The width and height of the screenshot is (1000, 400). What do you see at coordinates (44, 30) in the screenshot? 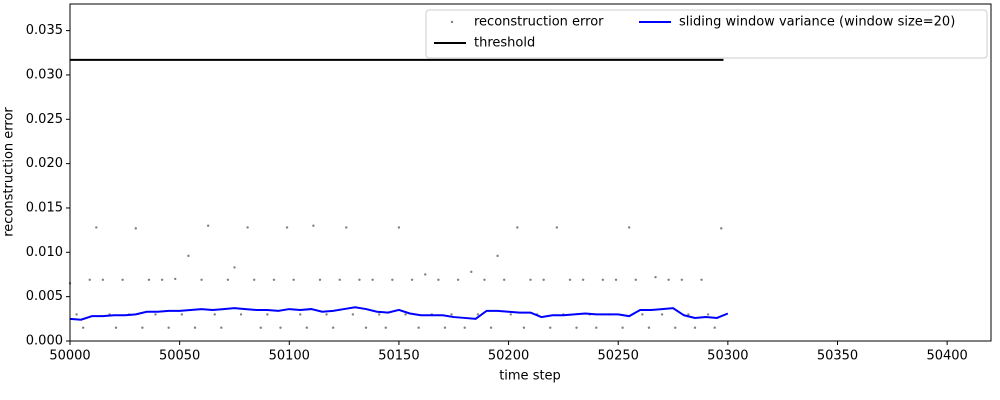
I see `y-tick-label: 0.035` at bounding box center [44, 30].